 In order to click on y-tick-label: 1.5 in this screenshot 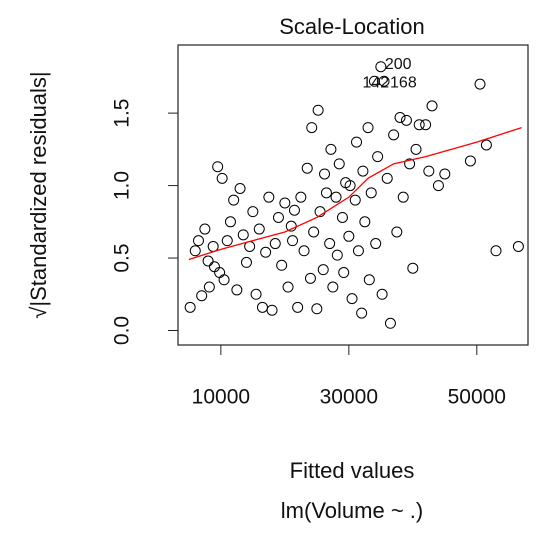, I will do `click(122, 113)`.